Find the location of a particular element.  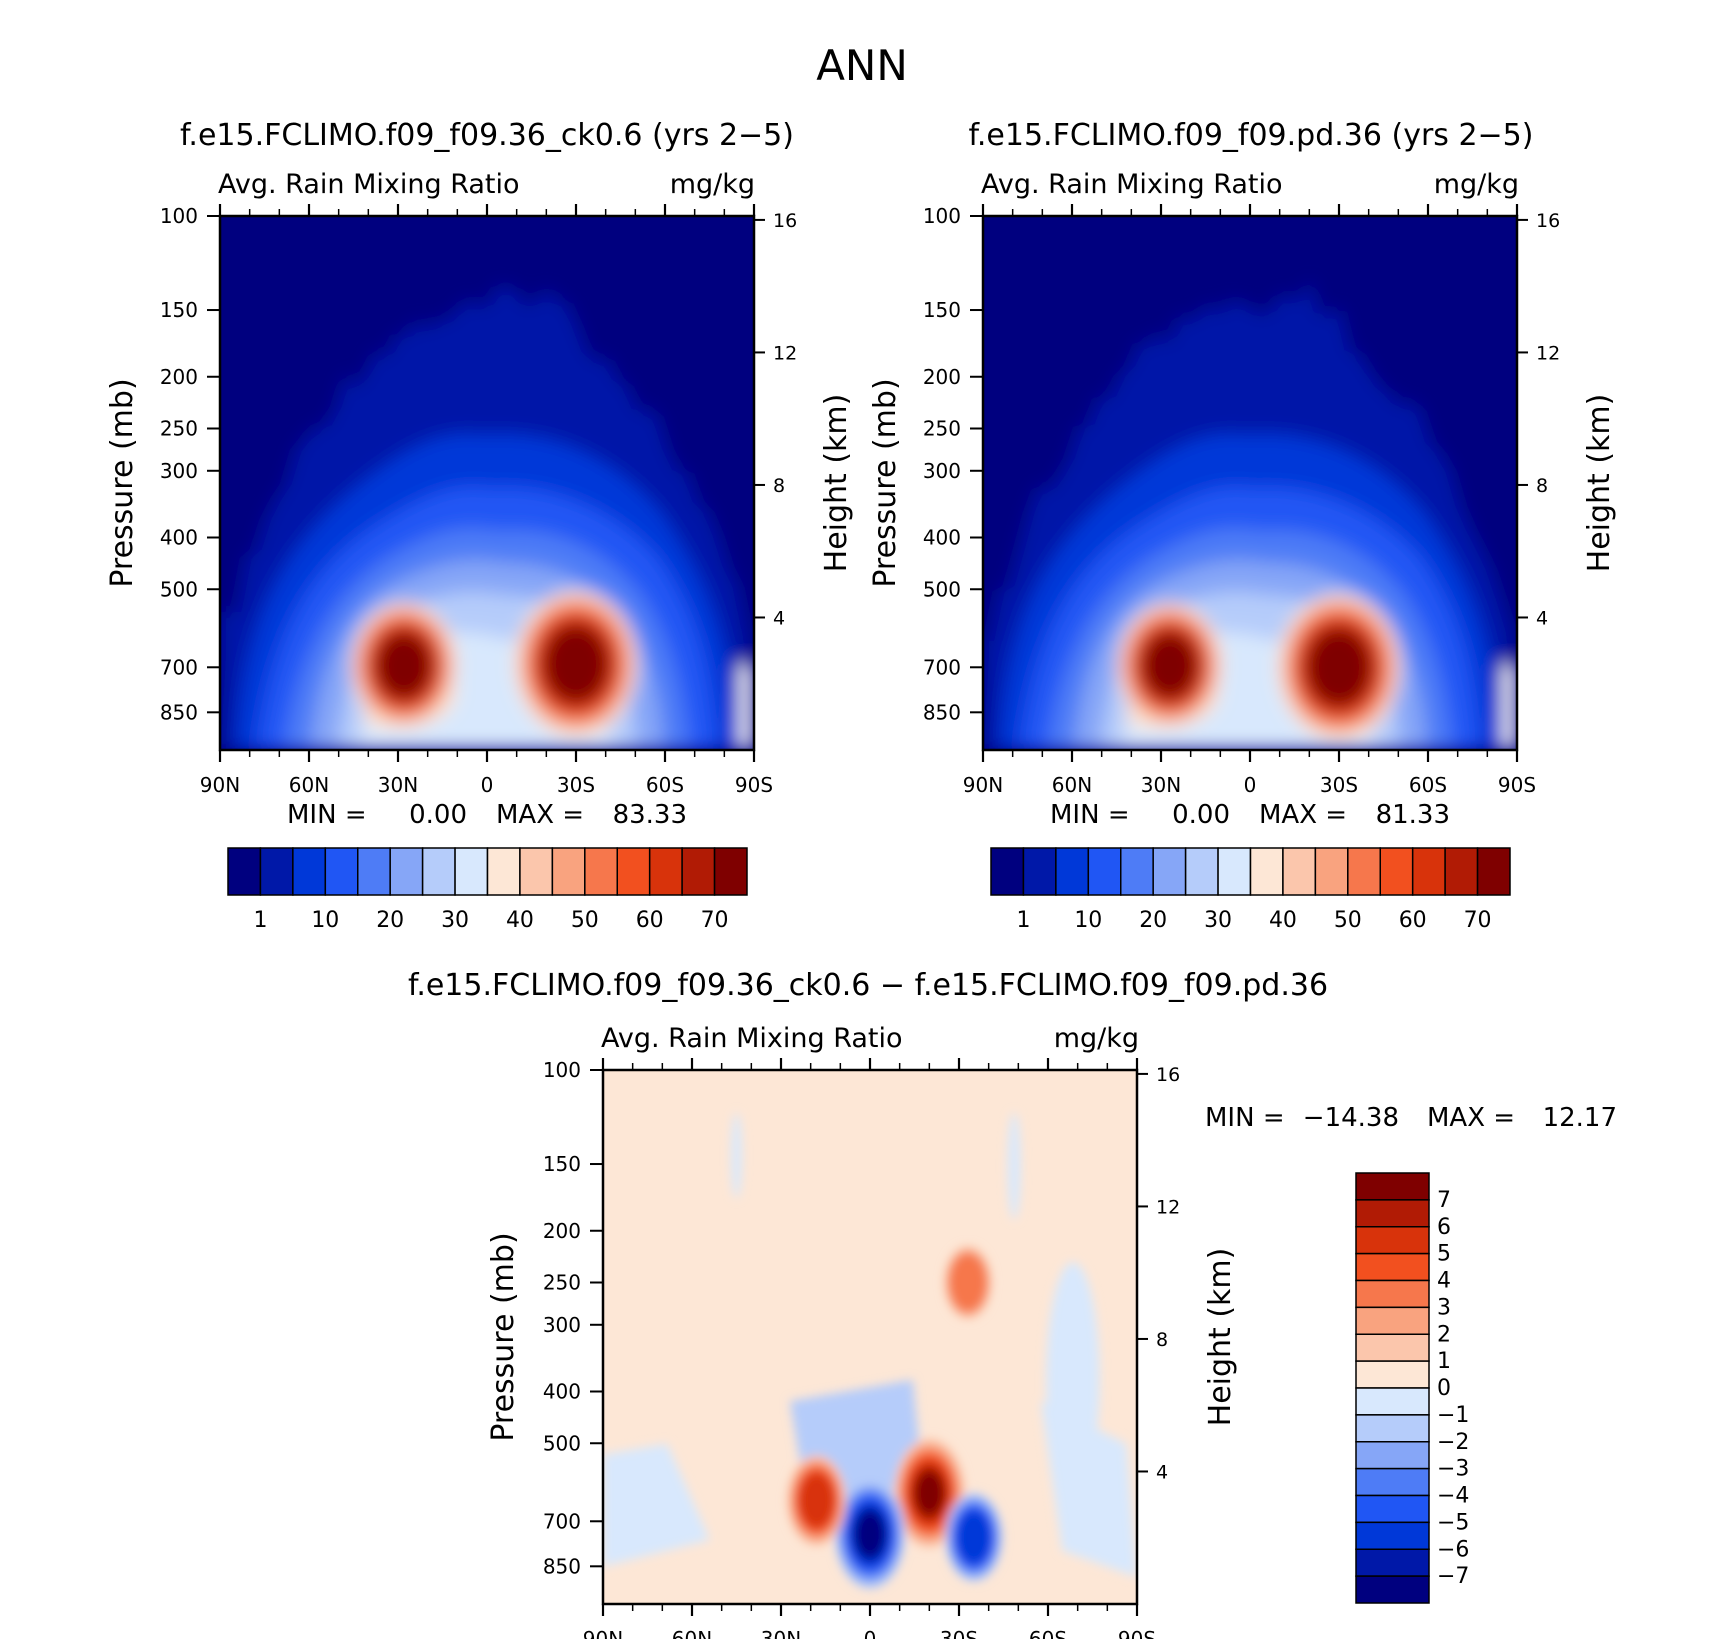

panel-1-units: mg/kg is located at coordinates (712, 184).